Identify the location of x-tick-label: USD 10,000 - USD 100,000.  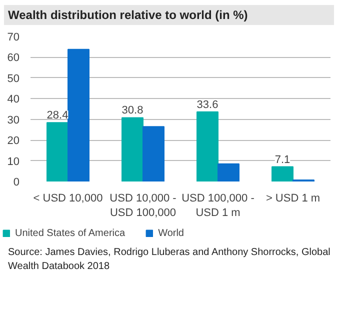
(143, 205).